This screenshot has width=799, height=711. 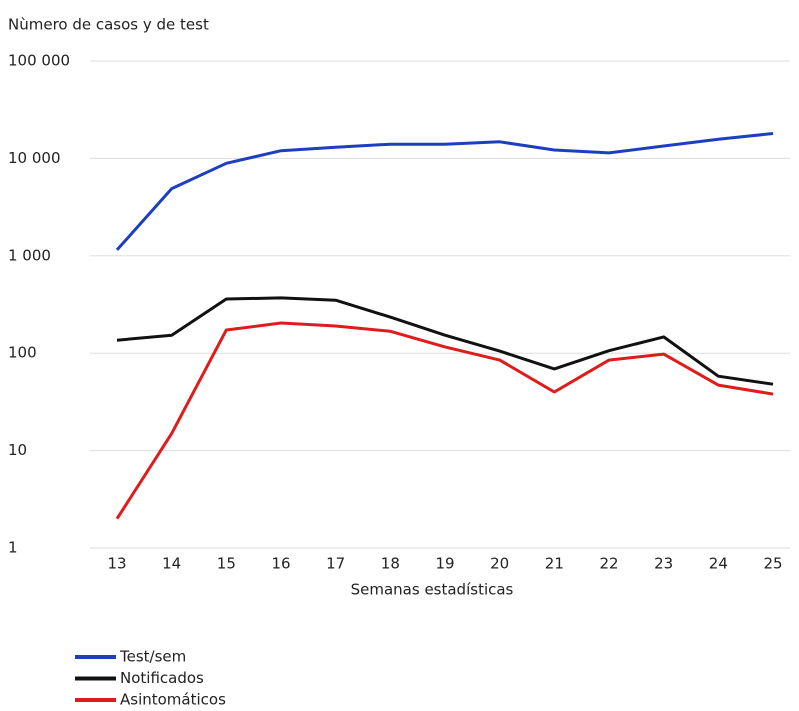 What do you see at coordinates (390, 564) in the screenshot?
I see `x-tick-label: 18` at bounding box center [390, 564].